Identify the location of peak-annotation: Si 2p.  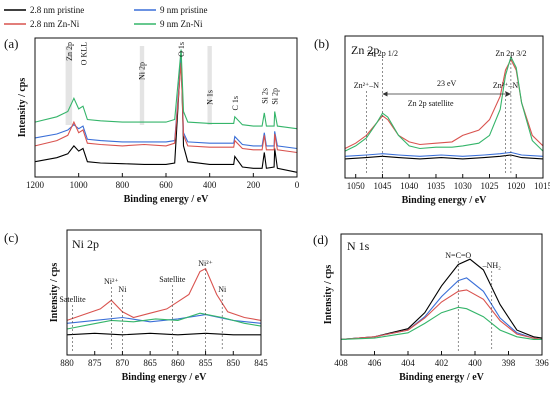
(275, 96).